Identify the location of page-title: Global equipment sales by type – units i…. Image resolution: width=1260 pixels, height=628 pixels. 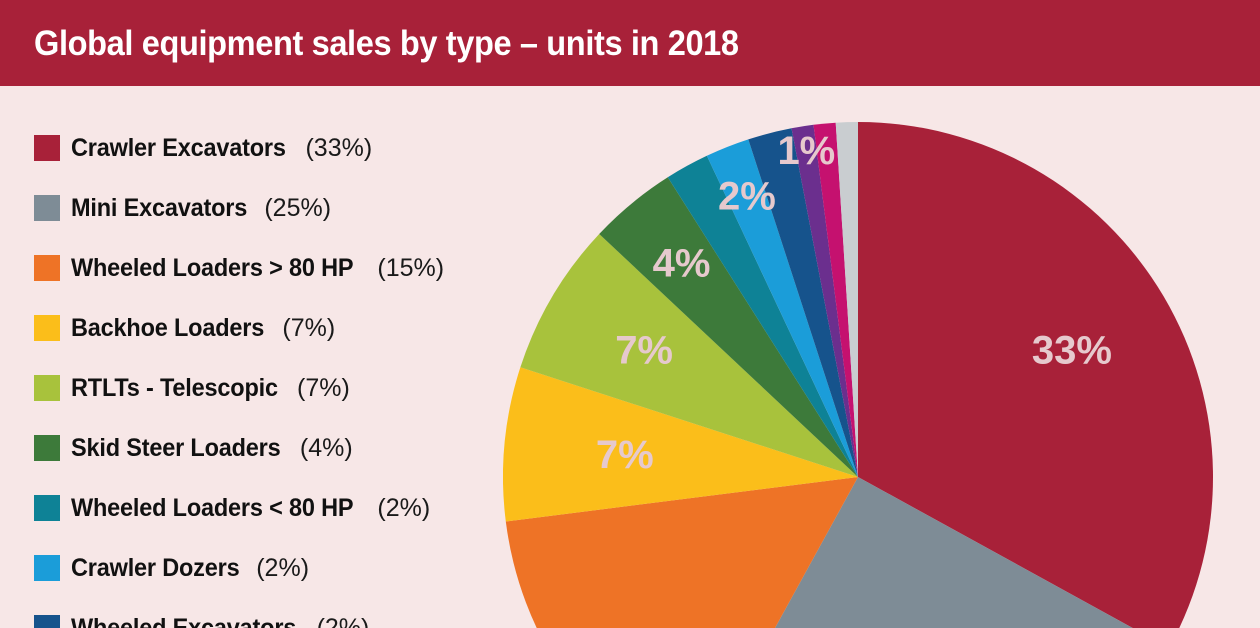
(386, 43).